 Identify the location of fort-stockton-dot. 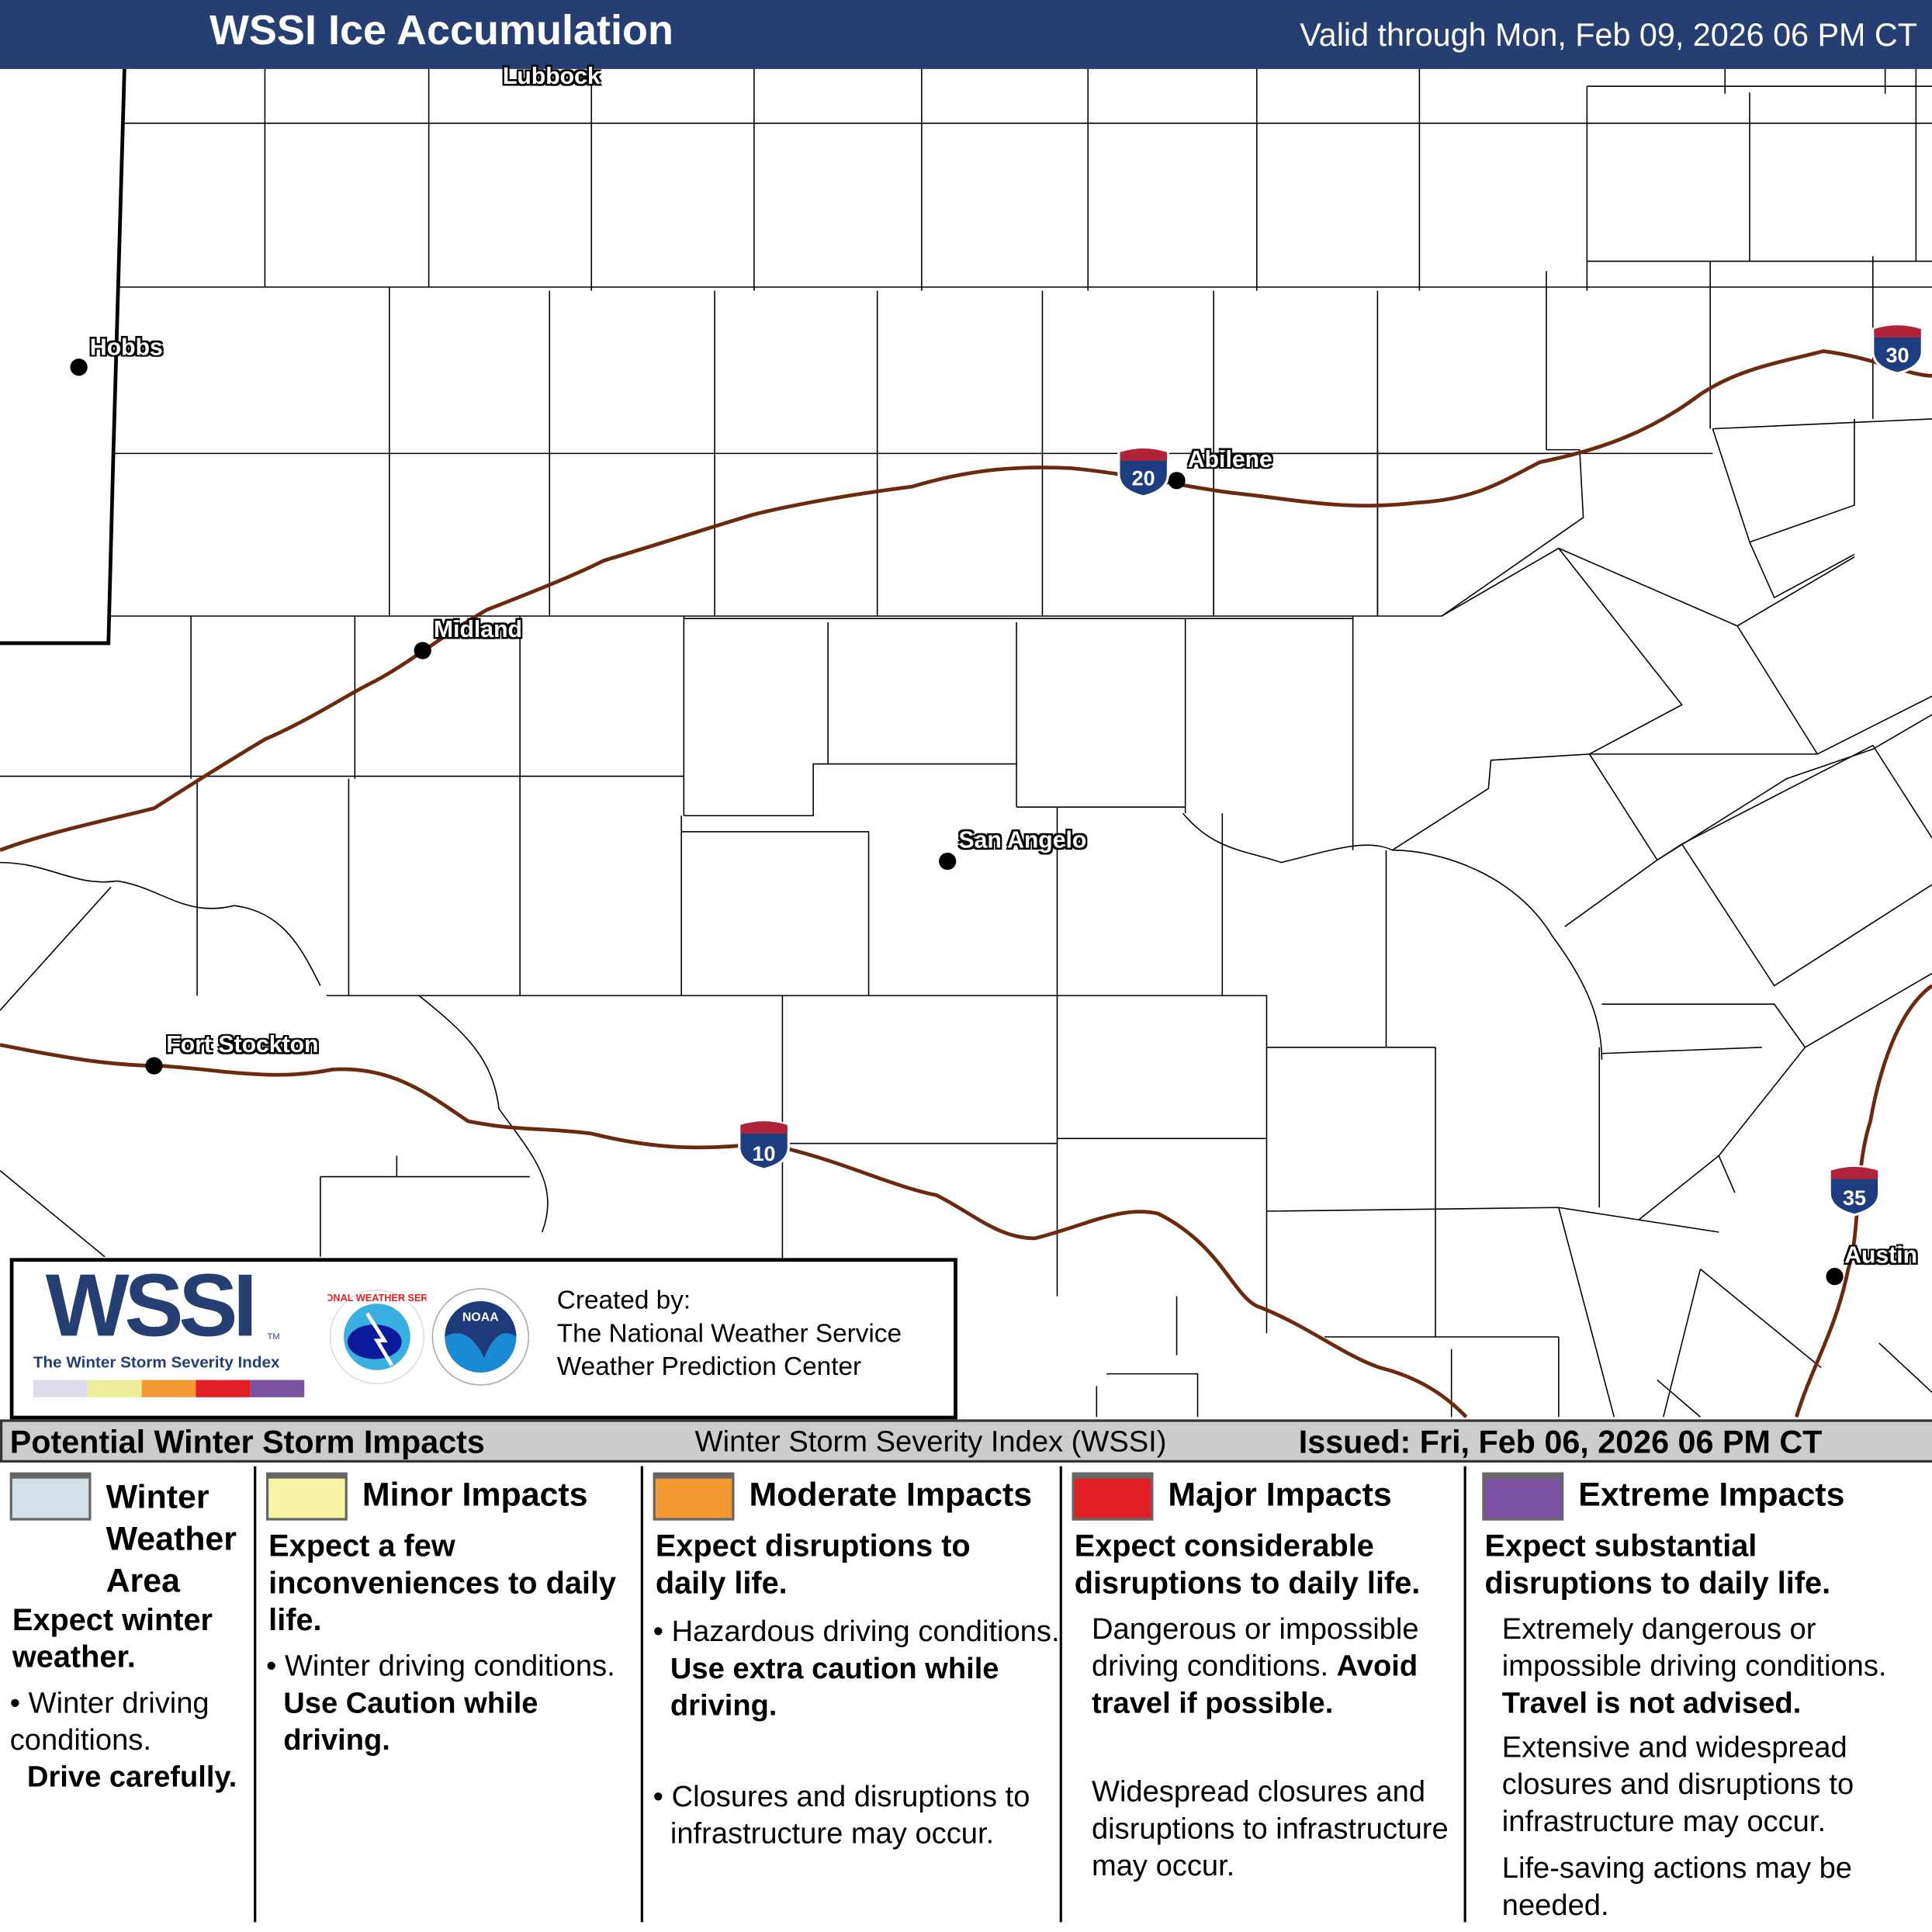
(154, 1066).